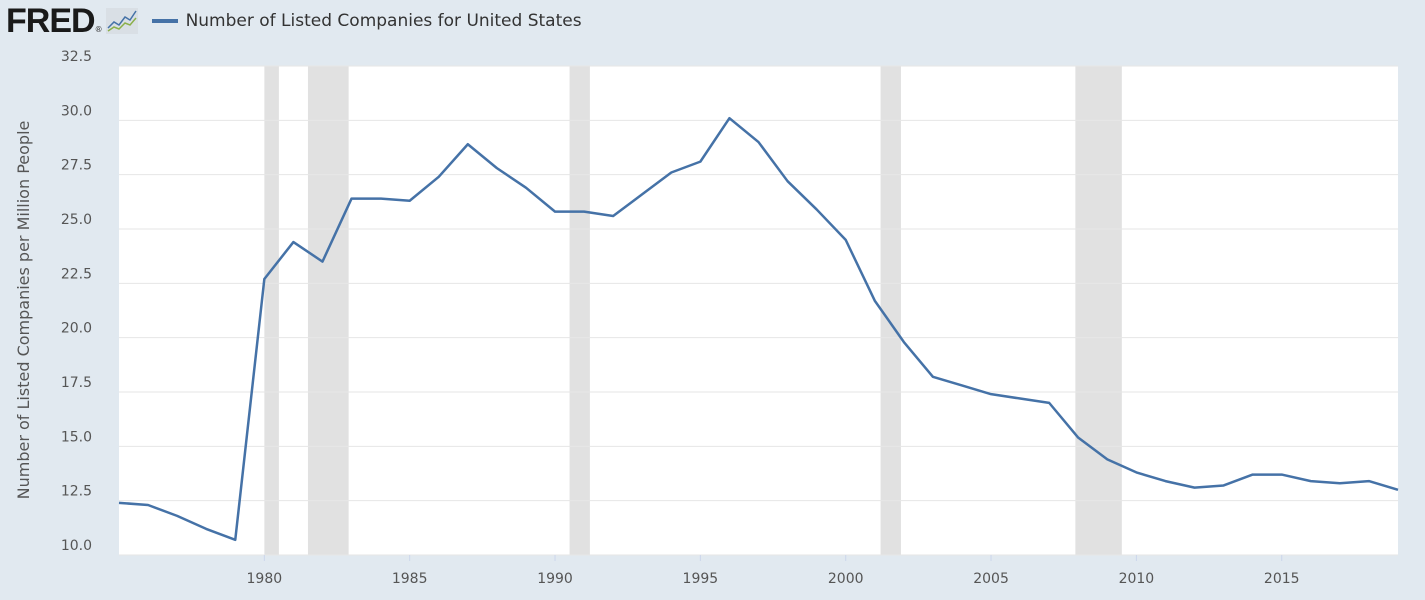 The height and width of the screenshot is (600, 1425). What do you see at coordinates (51, 20) in the screenshot?
I see `fred-logo: FRED` at bounding box center [51, 20].